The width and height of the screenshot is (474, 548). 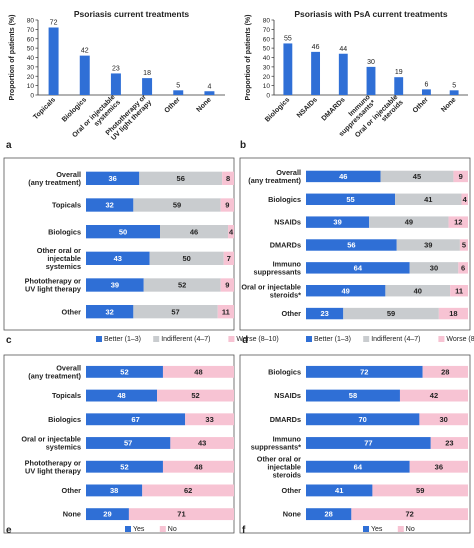 I want to click on data-label: 43, so click(x=118, y=258).